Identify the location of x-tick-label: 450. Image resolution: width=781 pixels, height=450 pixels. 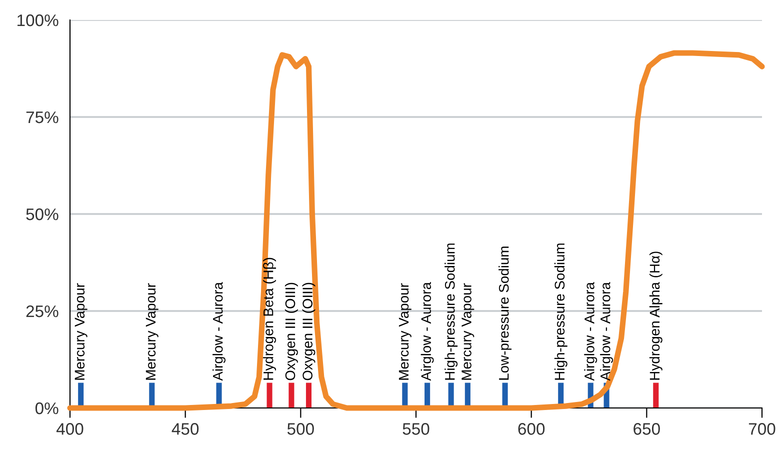
(185, 429).